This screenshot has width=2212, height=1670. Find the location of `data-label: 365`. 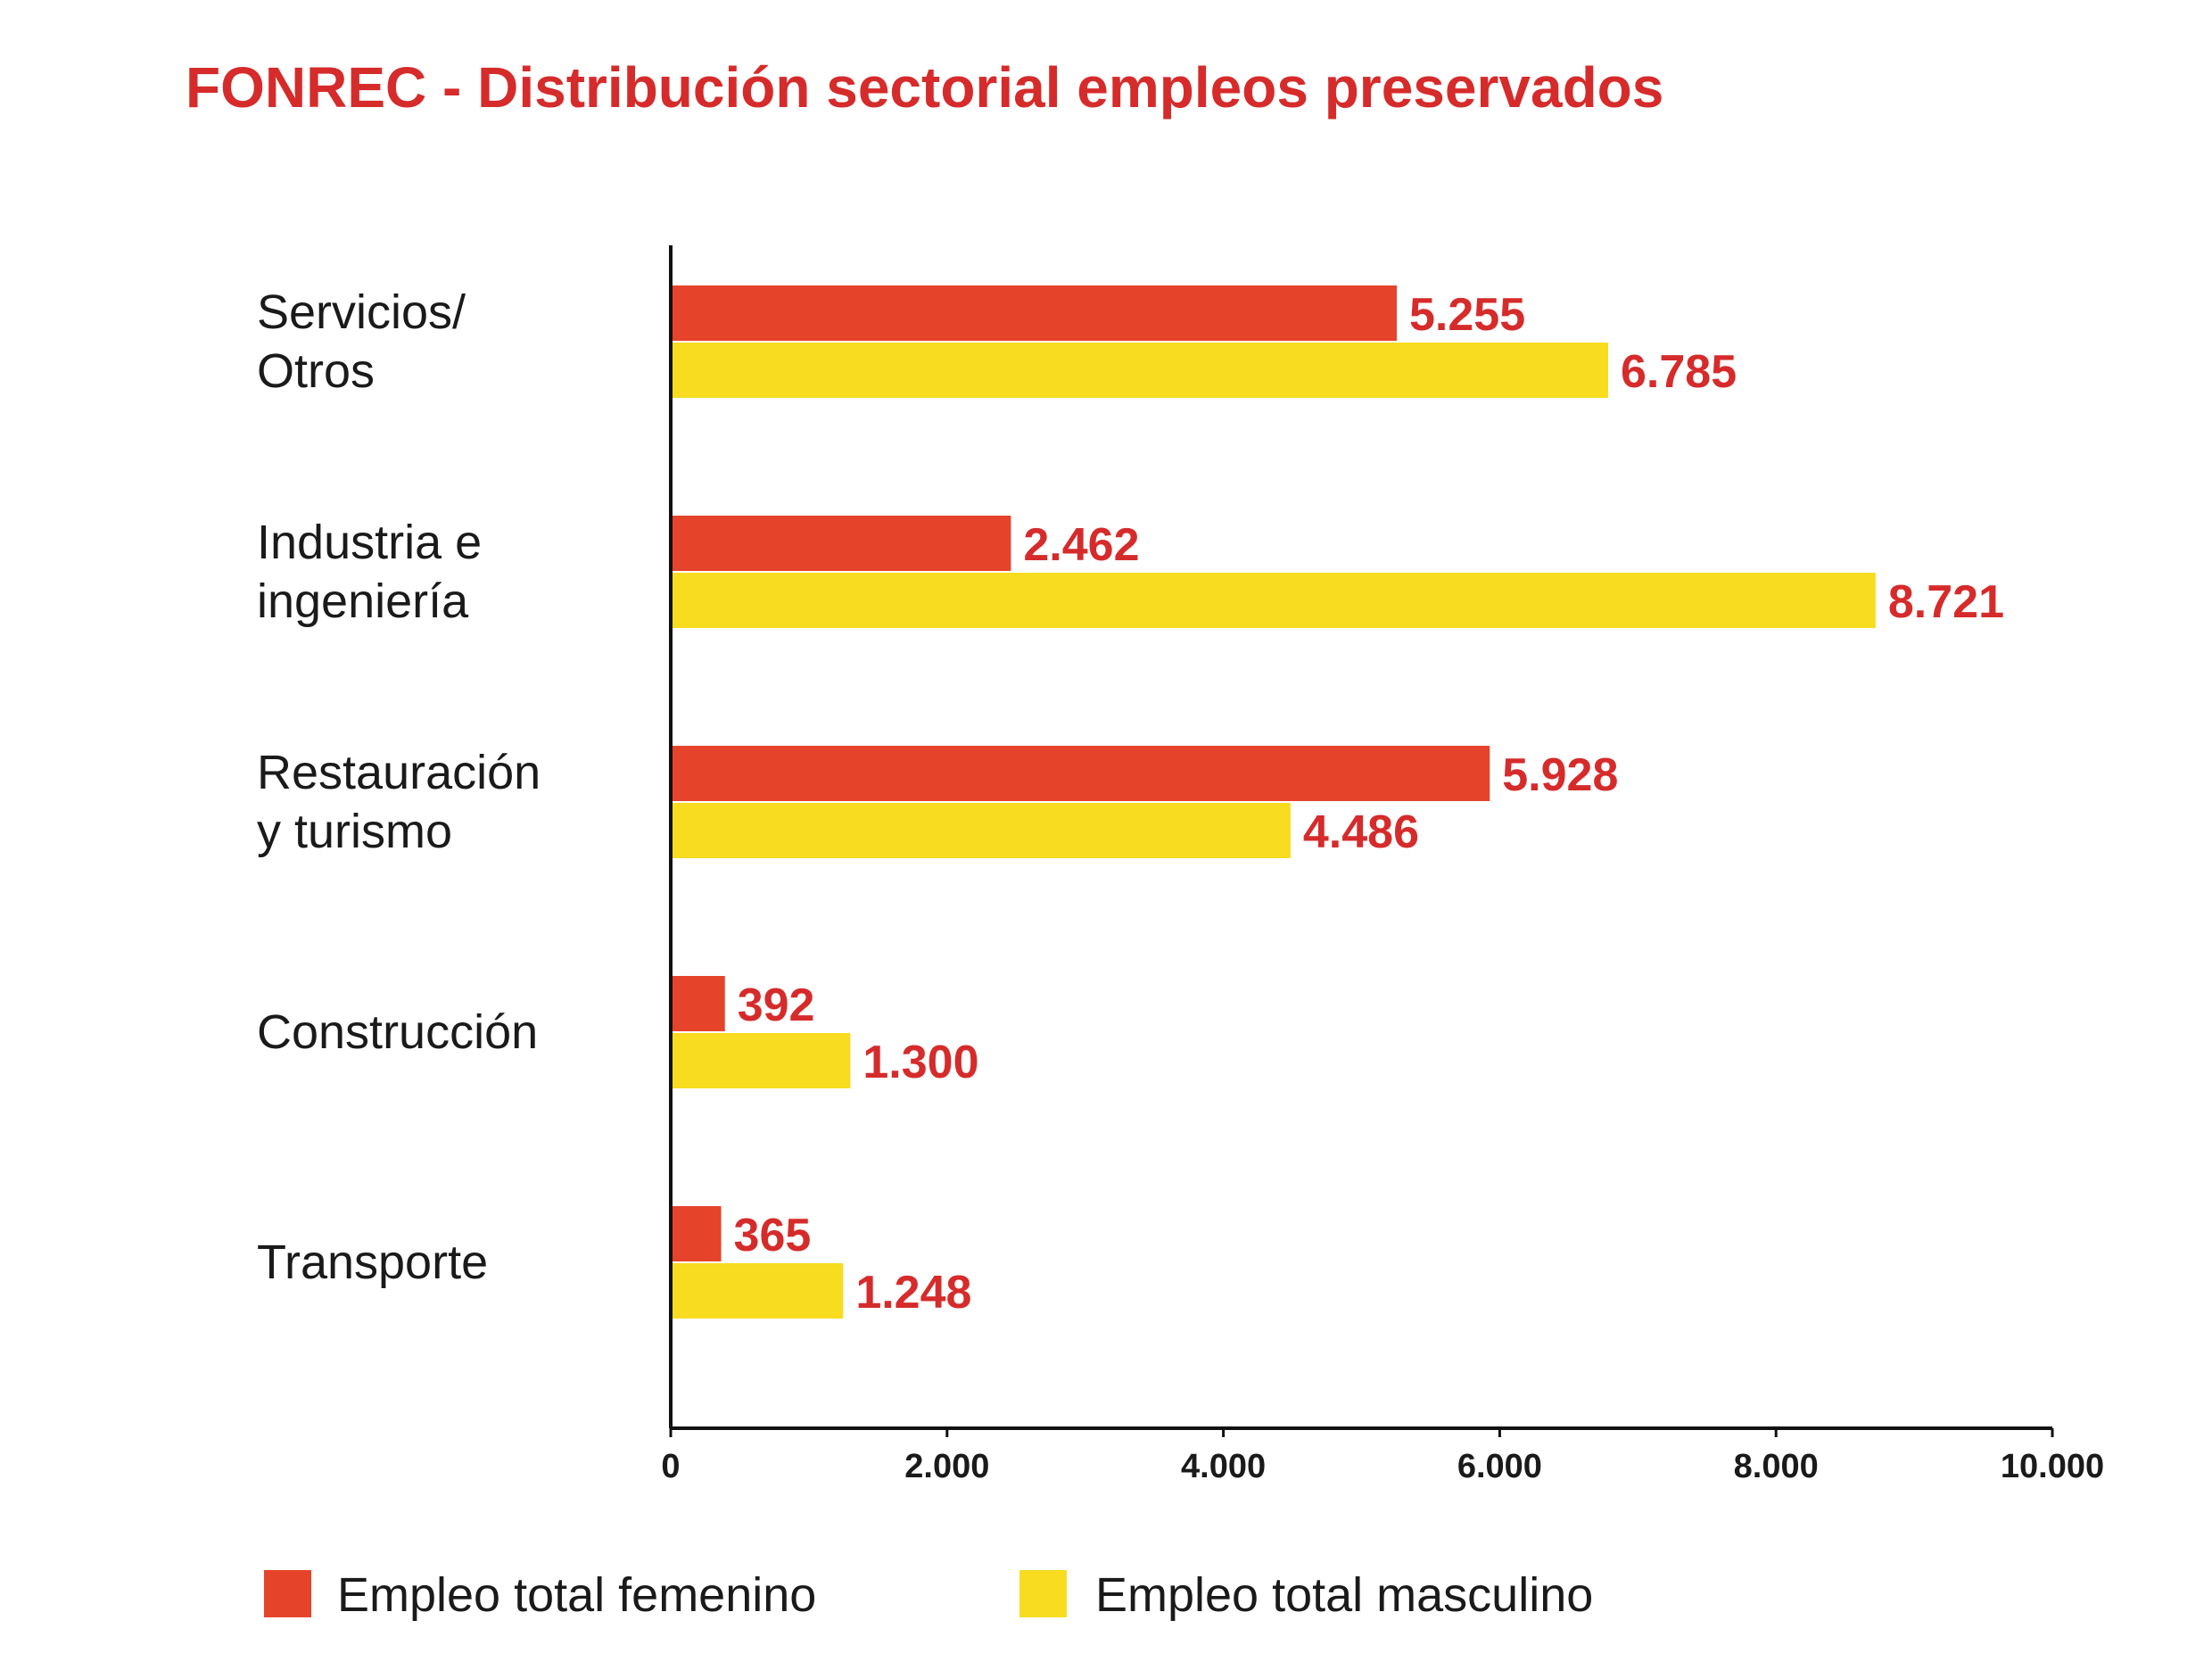

data-label: 365 is located at coordinates (773, 1236).